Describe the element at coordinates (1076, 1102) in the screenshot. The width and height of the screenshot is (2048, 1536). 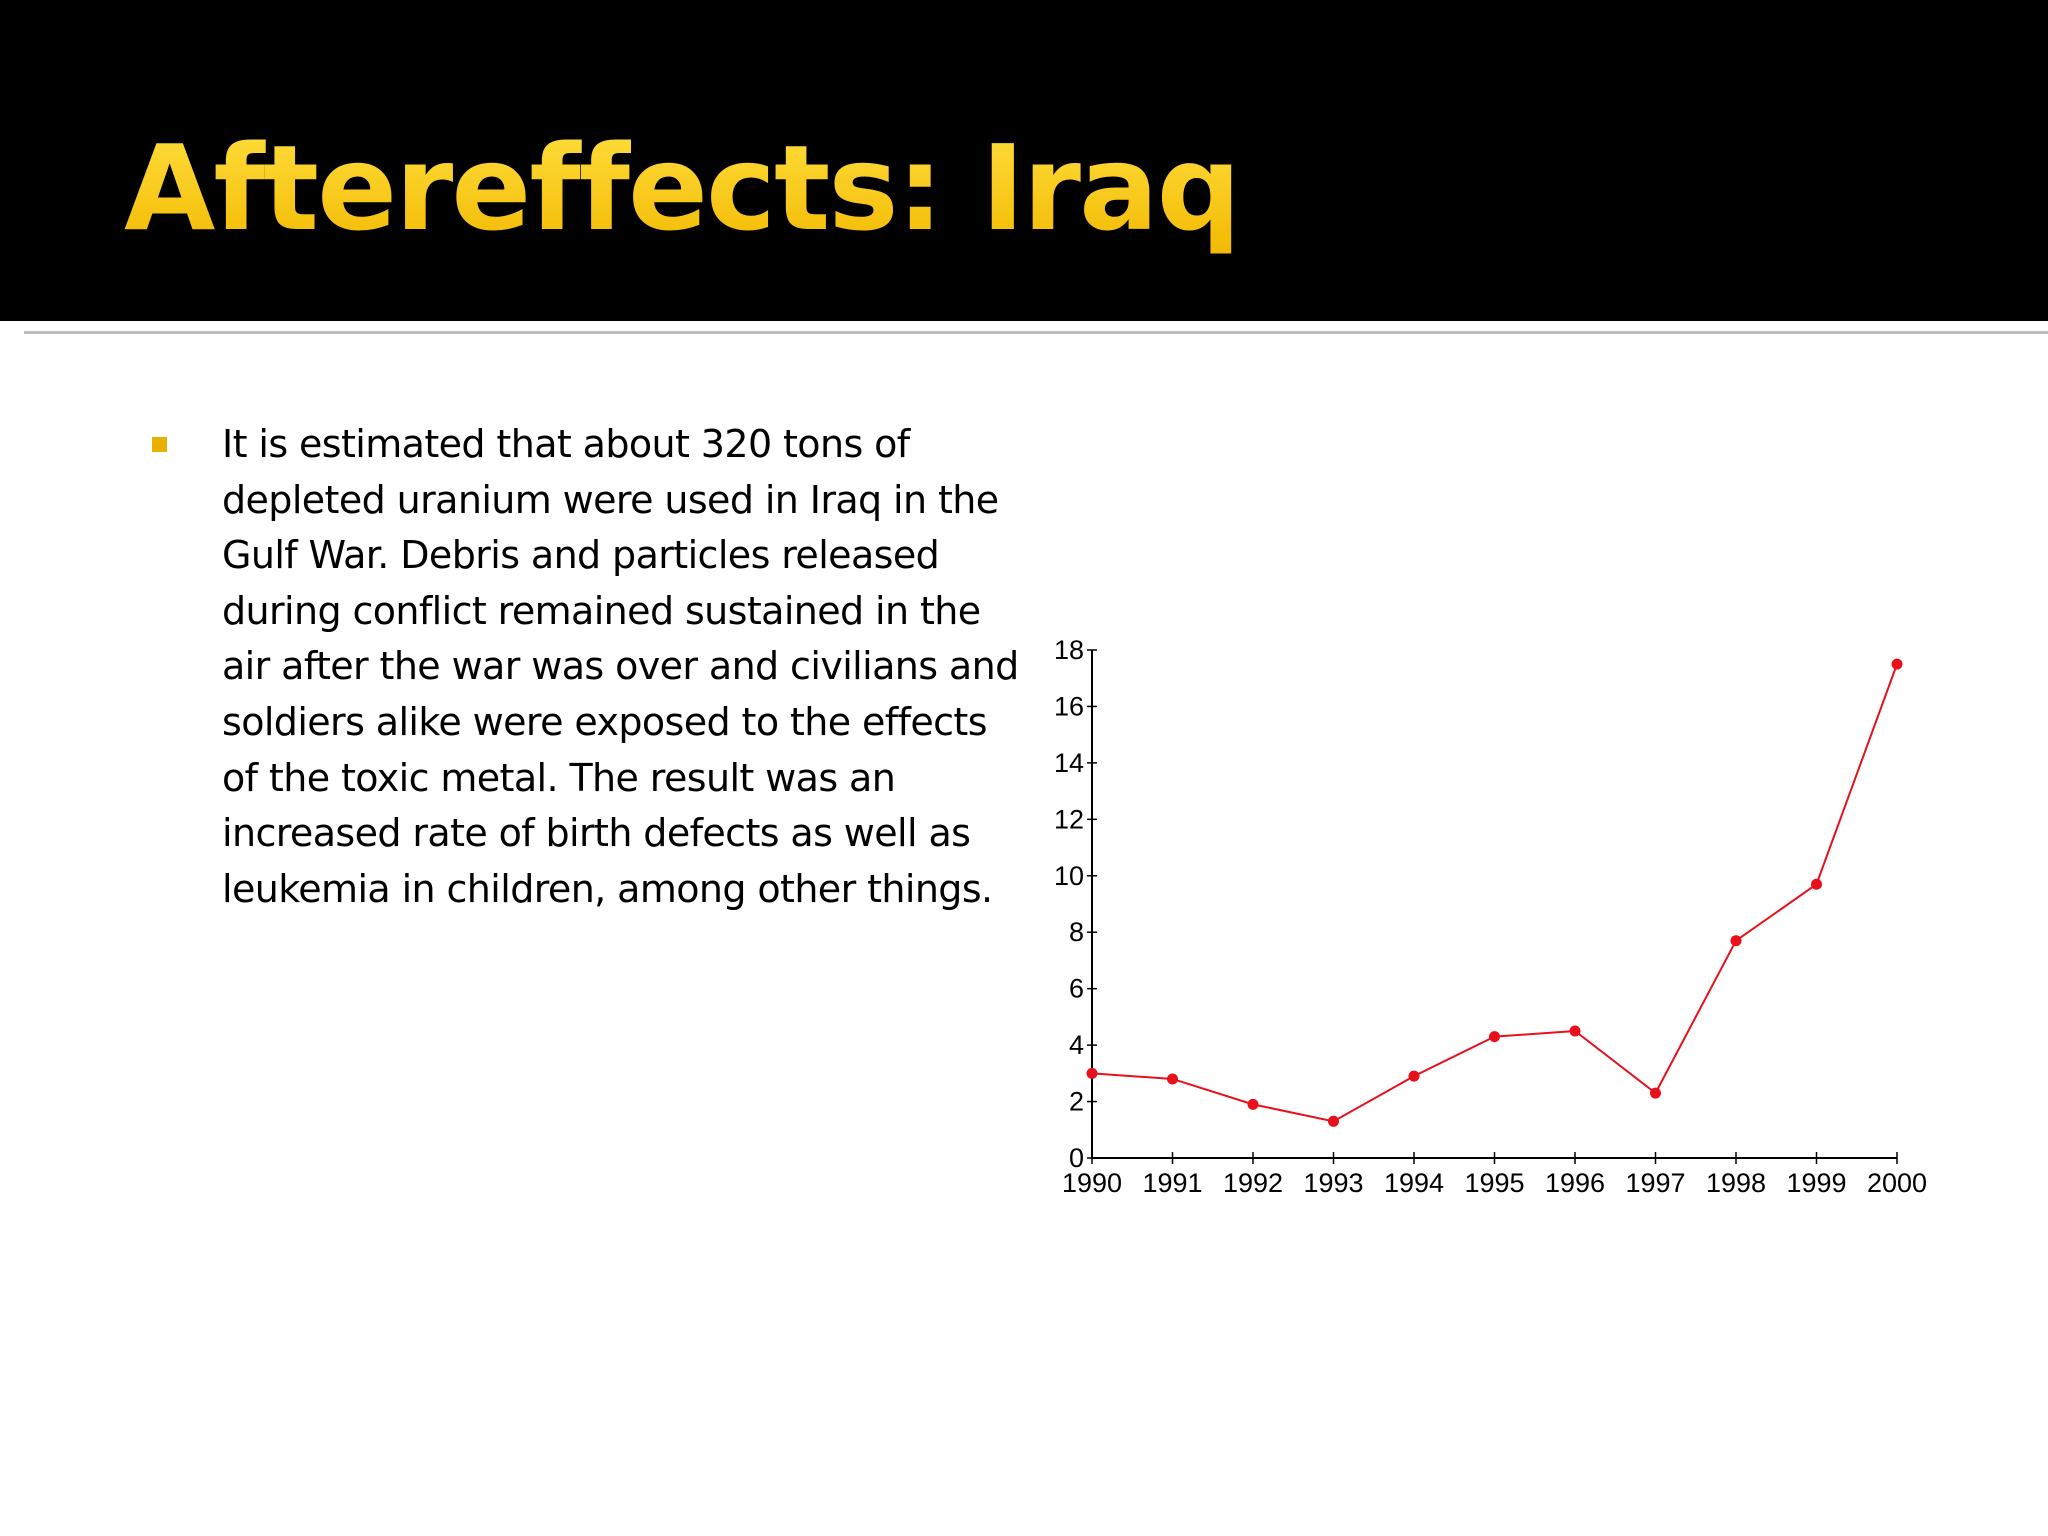
I see `y-tick-label: 2` at that location.